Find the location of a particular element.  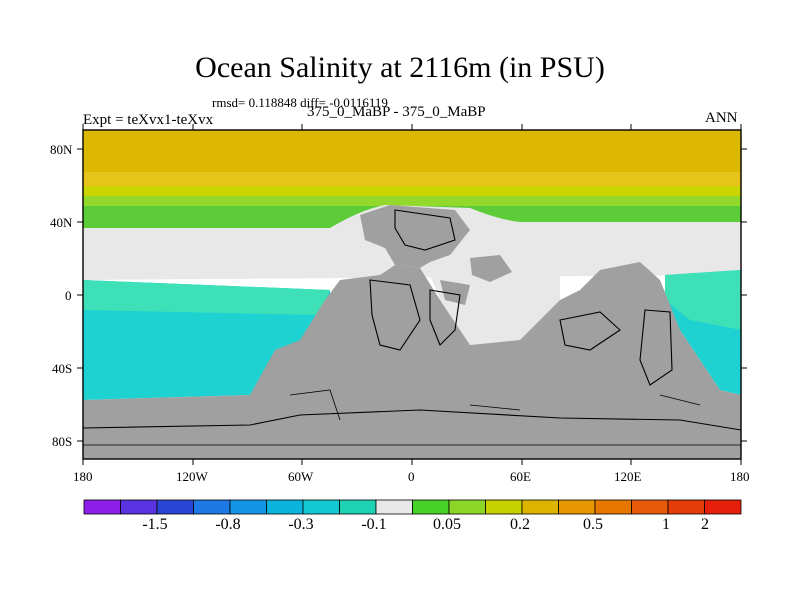

colorbar-label: -0.1 is located at coordinates (374, 524).